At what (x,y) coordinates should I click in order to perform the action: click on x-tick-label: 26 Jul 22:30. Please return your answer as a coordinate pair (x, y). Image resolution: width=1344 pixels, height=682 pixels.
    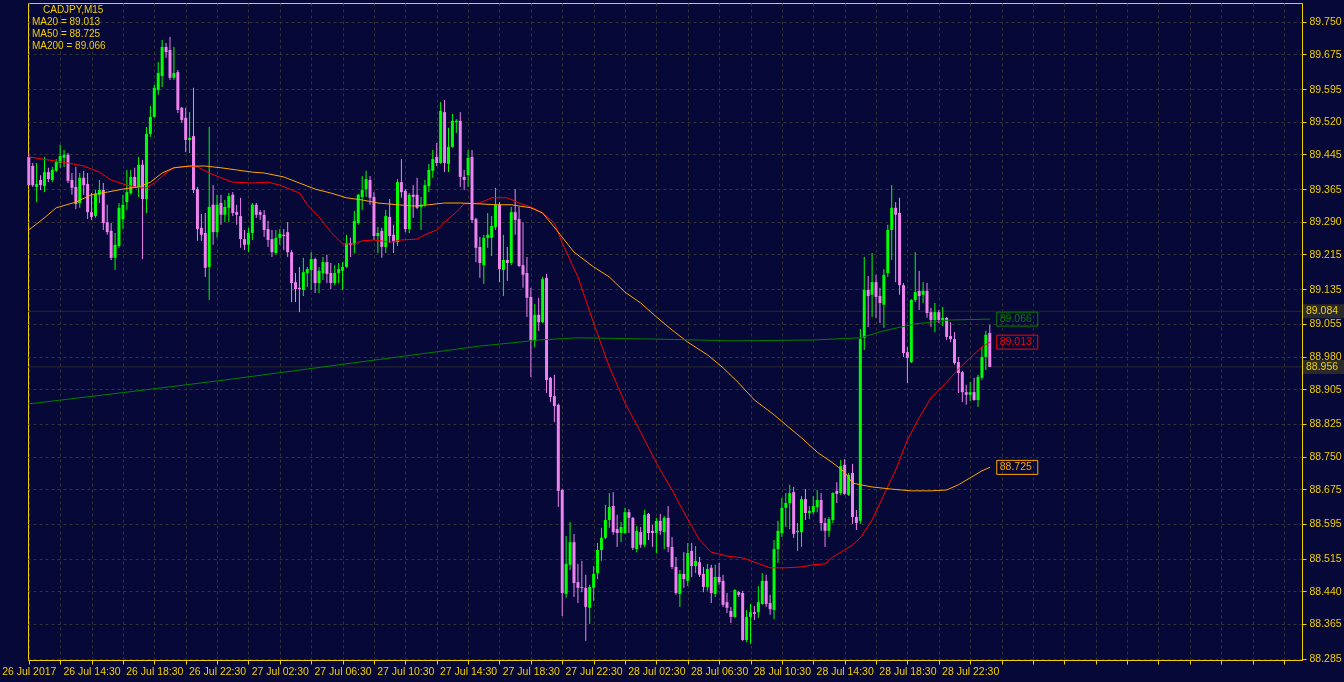
    Looking at the image, I should click on (217, 670).